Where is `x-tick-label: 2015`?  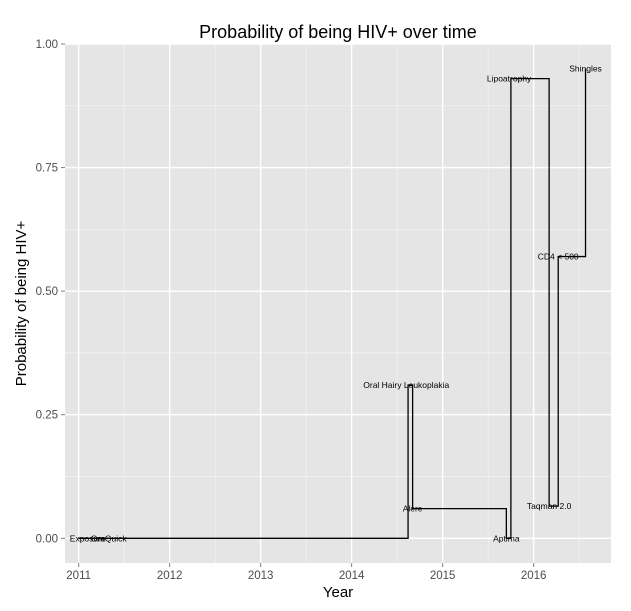
x-tick-label: 2015 is located at coordinates (443, 576).